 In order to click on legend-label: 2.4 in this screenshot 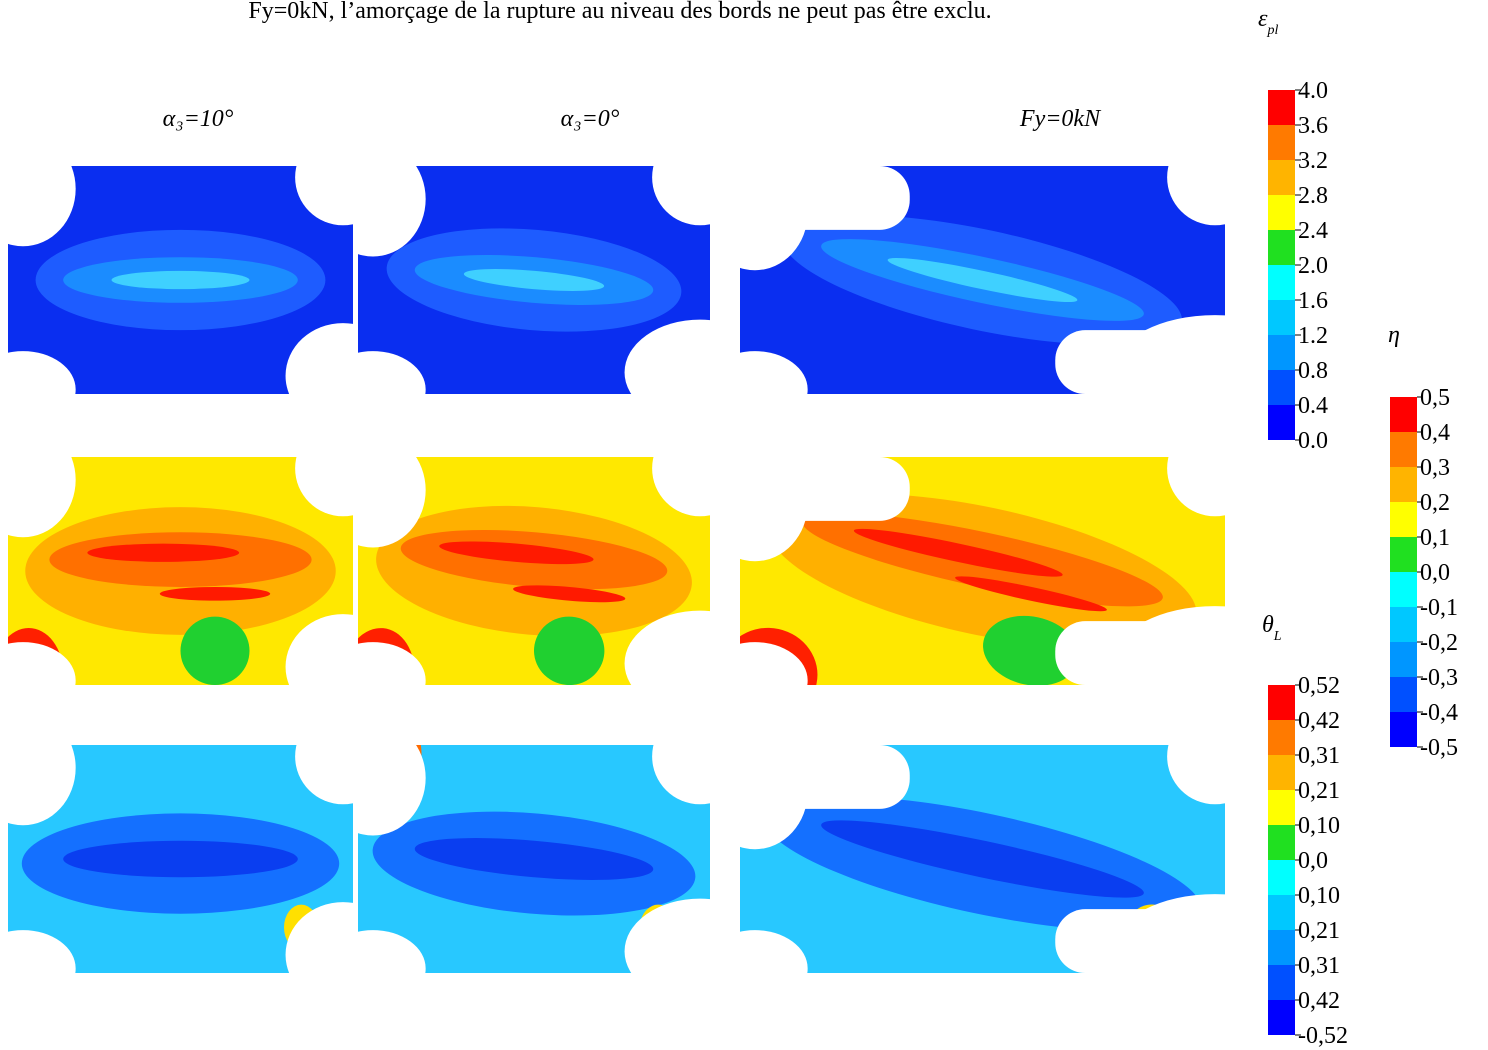, I will do `click(1313, 231)`.